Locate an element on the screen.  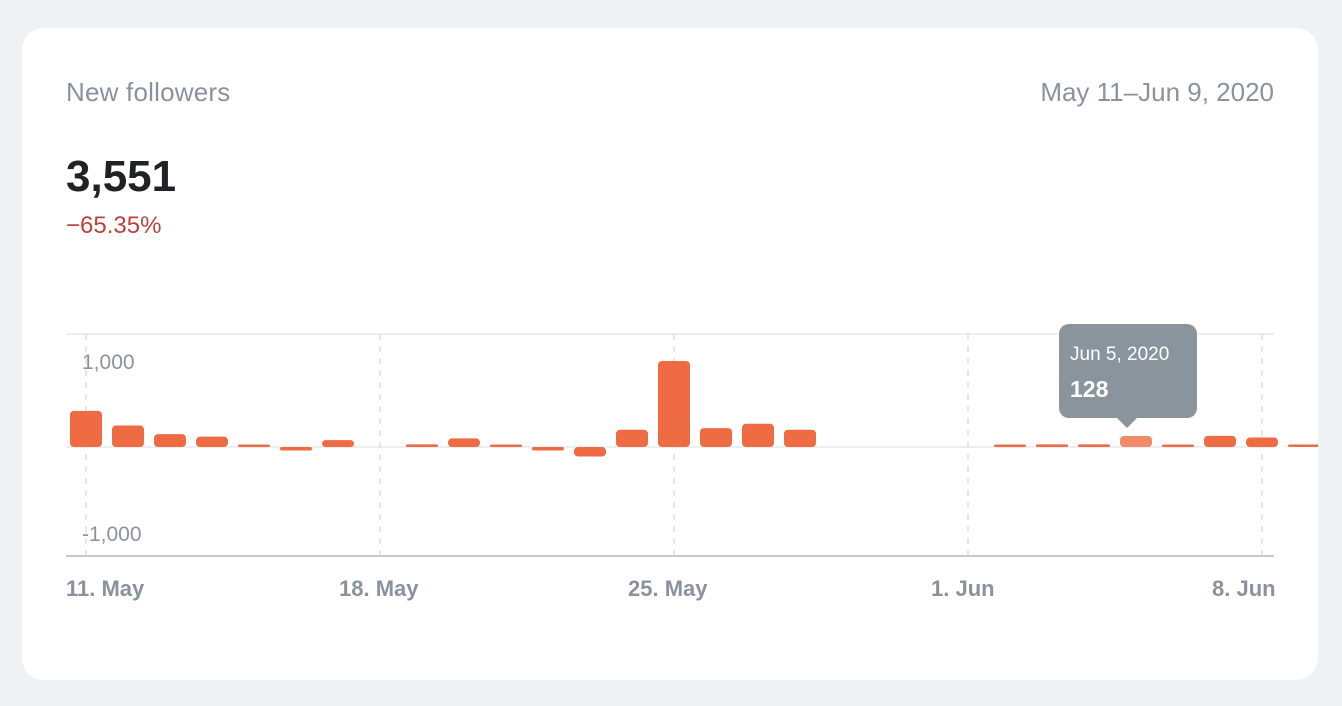
bar-tooltip: Jun 5, 2020 128 is located at coordinates (1128, 376).